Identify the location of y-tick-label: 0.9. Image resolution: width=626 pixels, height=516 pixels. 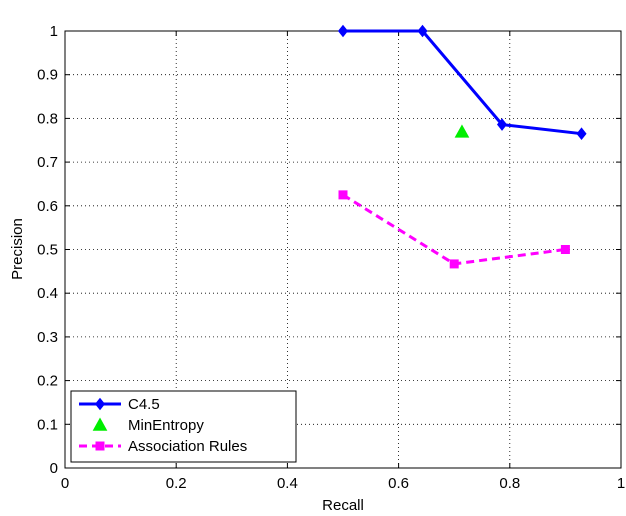
(47, 75).